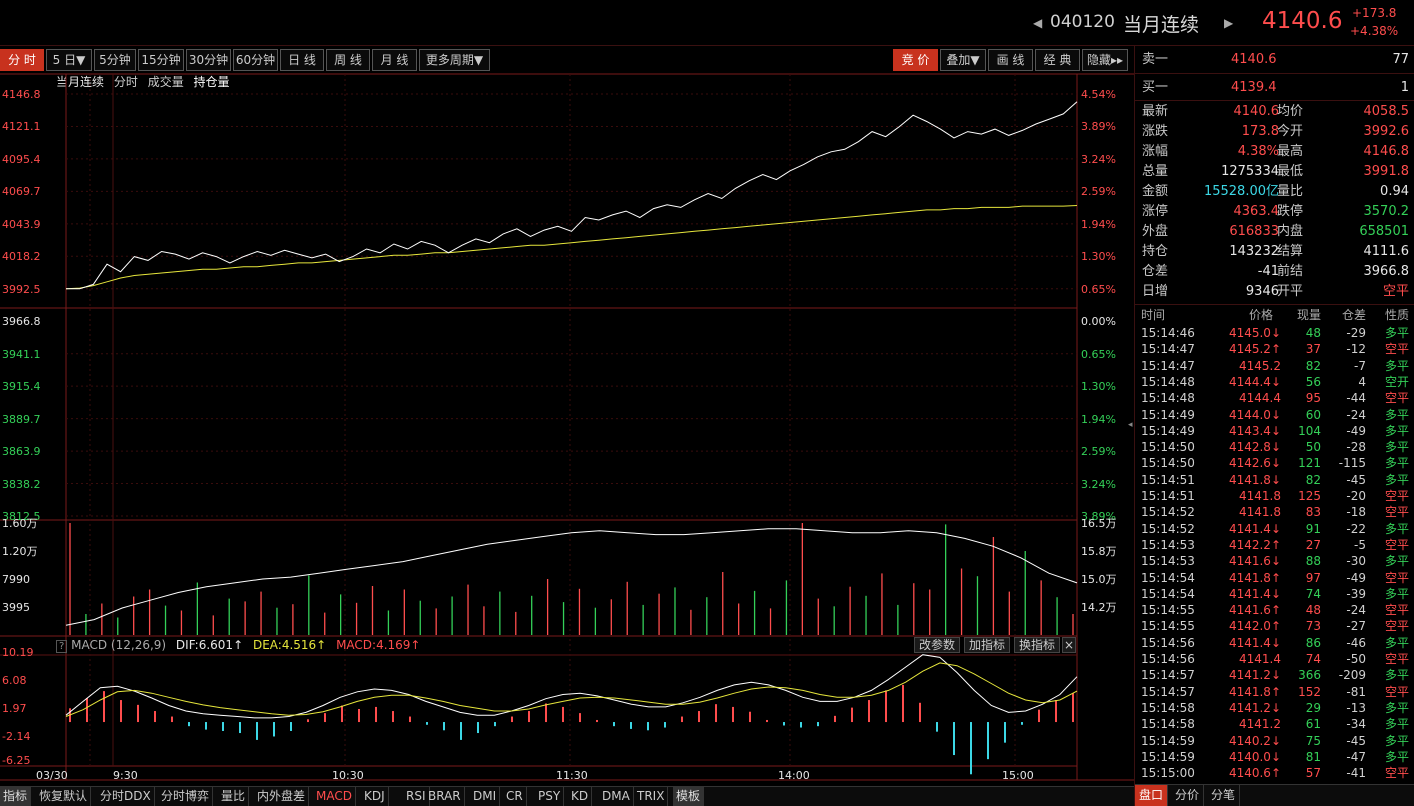 This screenshot has height=806, width=1414. Describe the element at coordinates (1309, 496) in the screenshot. I see `tick-volume: 125` at that location.